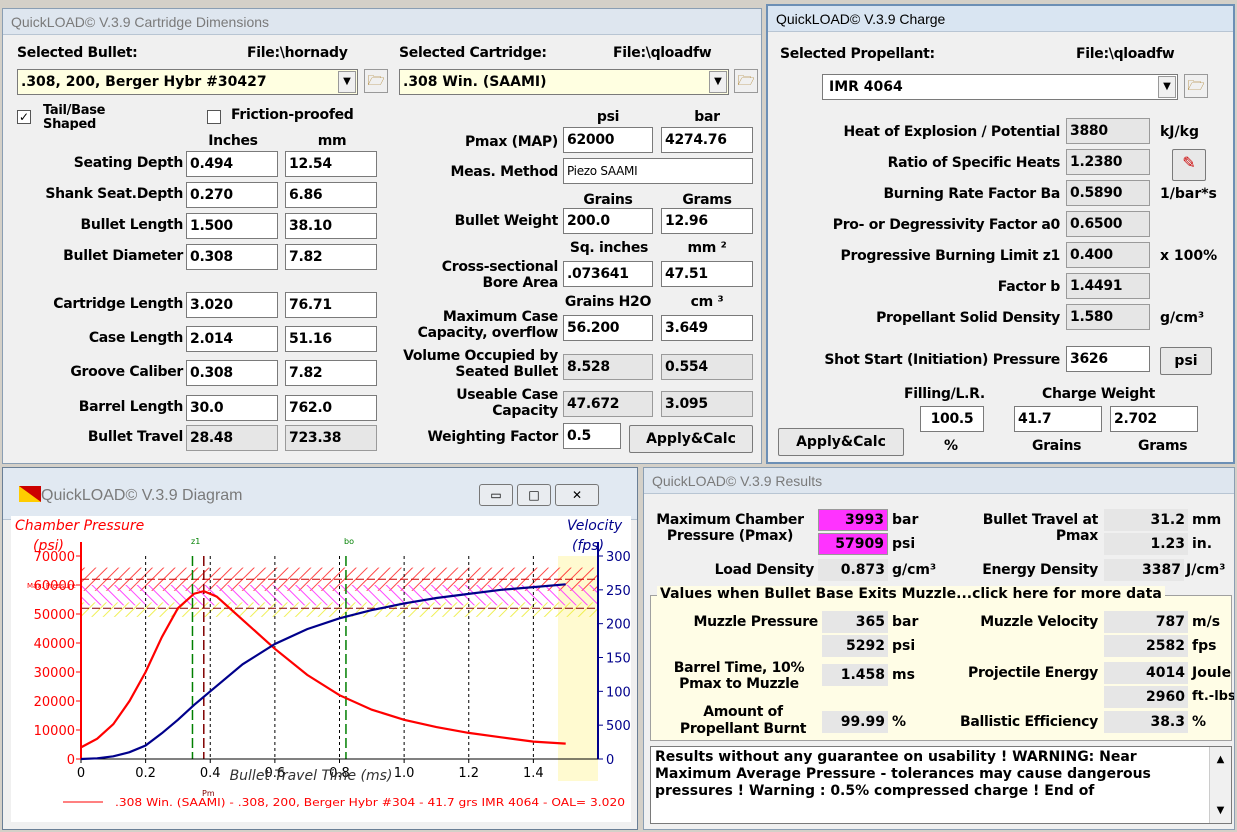  I want to click on cartridge-select: .308 Win. (SAAMI) ▼, so click(564, 82).